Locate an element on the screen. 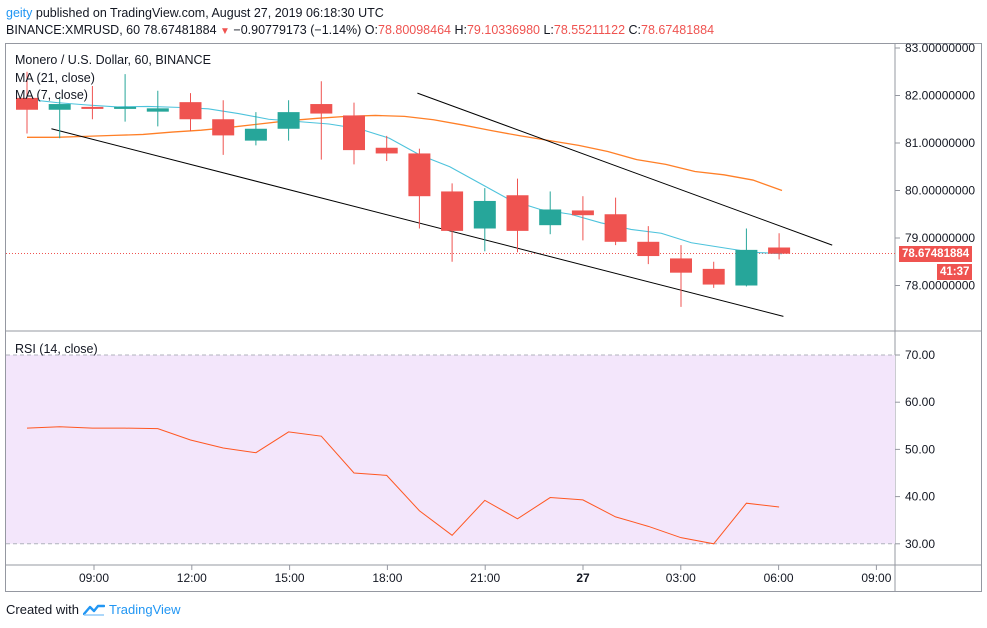 The width and height of the screenshot is (987, 628). close-value: 78.67481884 is located at coordinates (678, 30).